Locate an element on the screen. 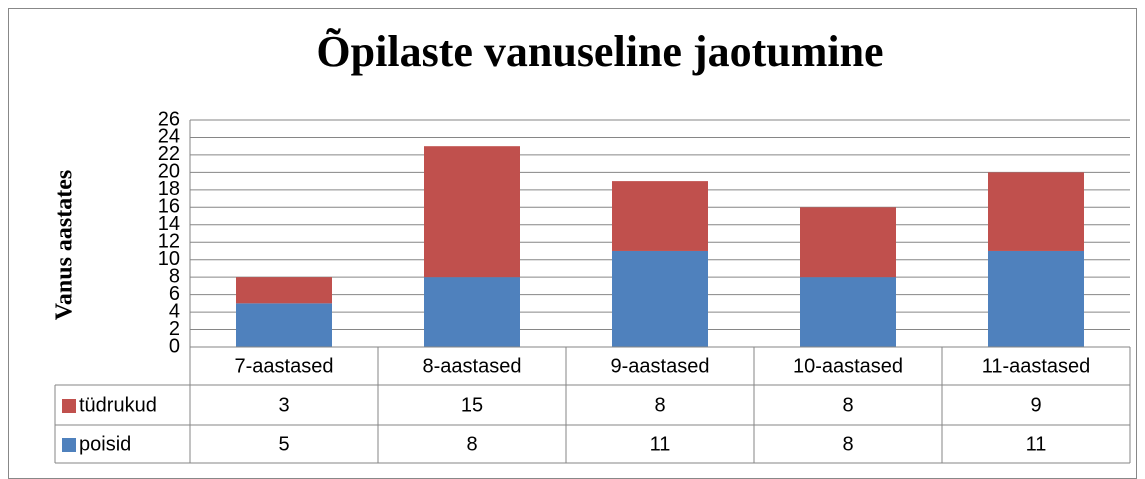 The image size is (1145, 479). legend-label: poisid is located at coordinates (105, 444).